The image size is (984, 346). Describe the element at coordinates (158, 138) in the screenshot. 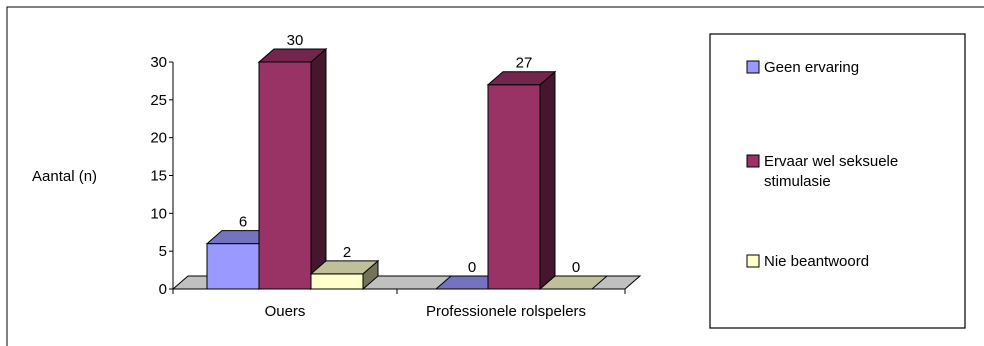

I see `y-tick-label: 20` at that location.